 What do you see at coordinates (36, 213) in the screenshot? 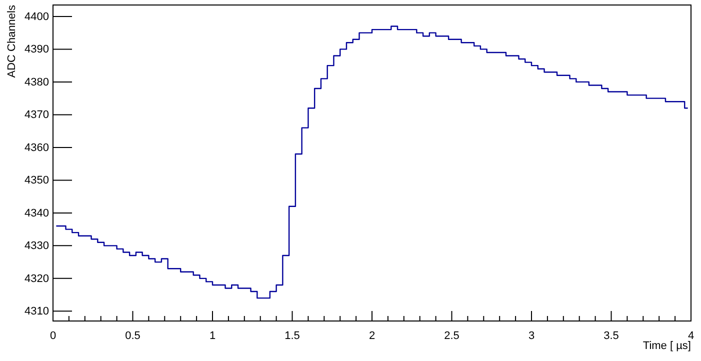
I see `y-tick-label: 4340` at bounding box center [36, 213].